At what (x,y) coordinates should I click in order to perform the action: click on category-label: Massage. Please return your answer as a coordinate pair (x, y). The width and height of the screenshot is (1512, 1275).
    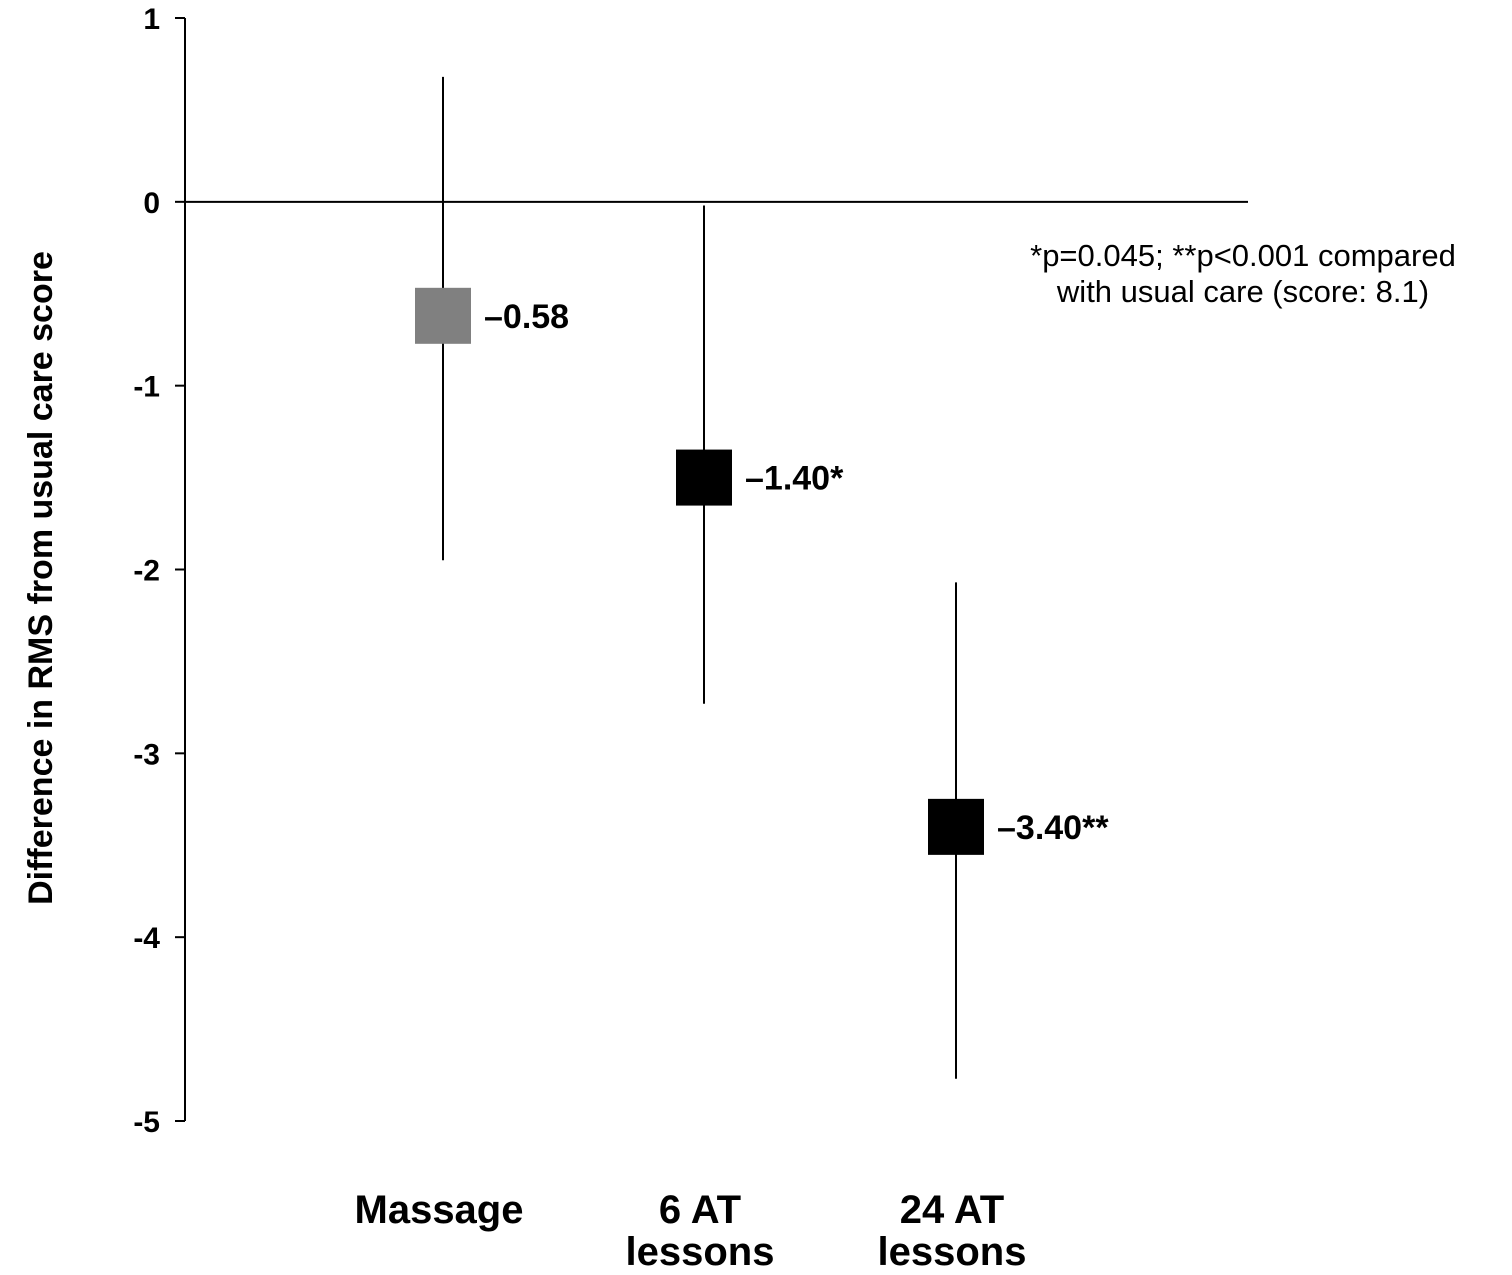
    Looking at the image, I should click on (439, 1210).